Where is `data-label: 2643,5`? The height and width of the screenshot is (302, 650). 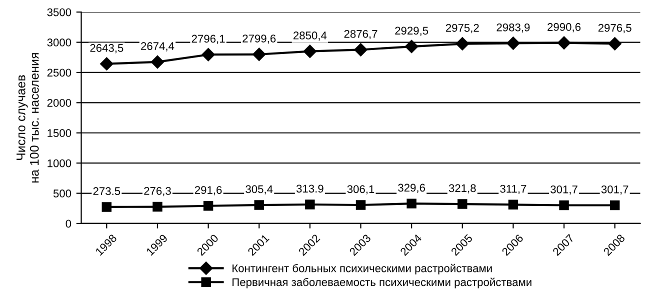
data-label: 2643,5 is located at coordinates (107, 49).